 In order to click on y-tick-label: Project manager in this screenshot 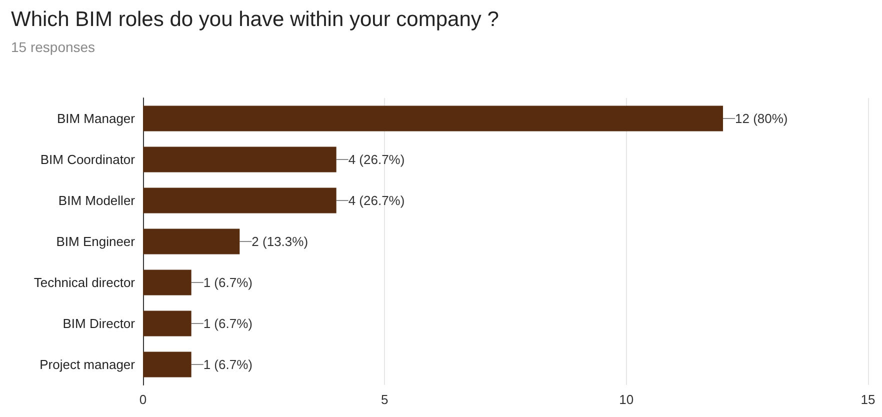, I will do `click(88, 364)`.